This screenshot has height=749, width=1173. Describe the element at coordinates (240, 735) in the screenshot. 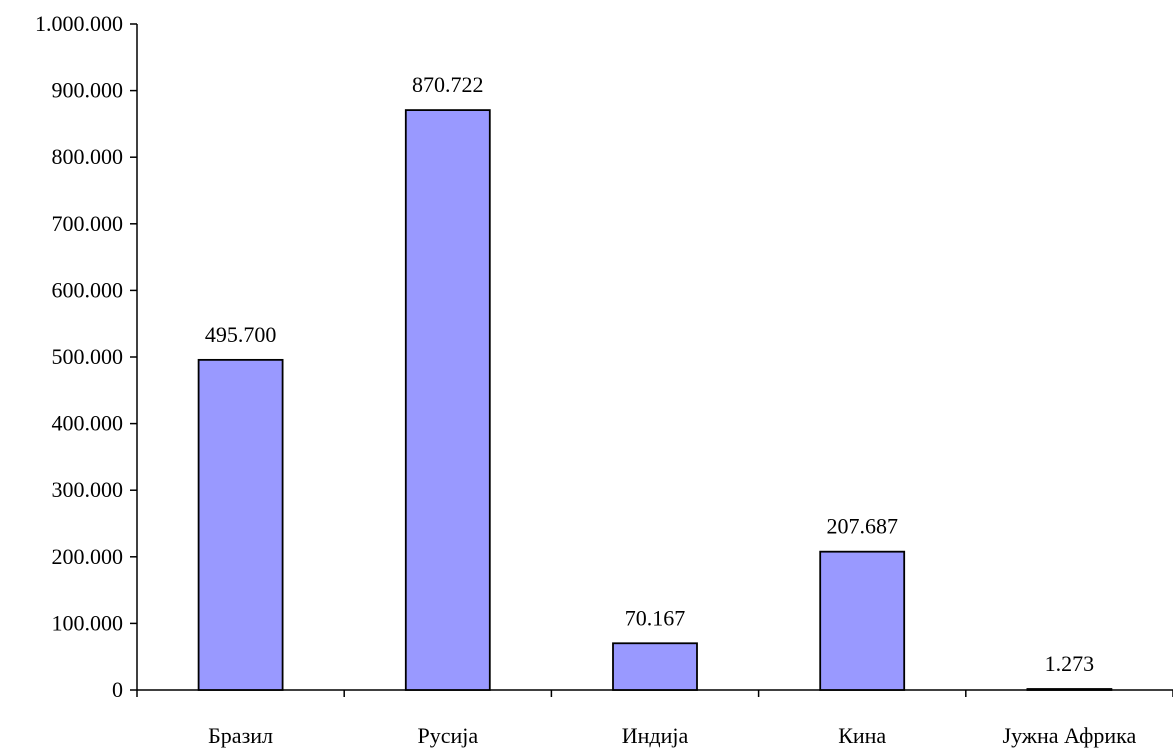

I see `x-category-label: Бразил` at that location.